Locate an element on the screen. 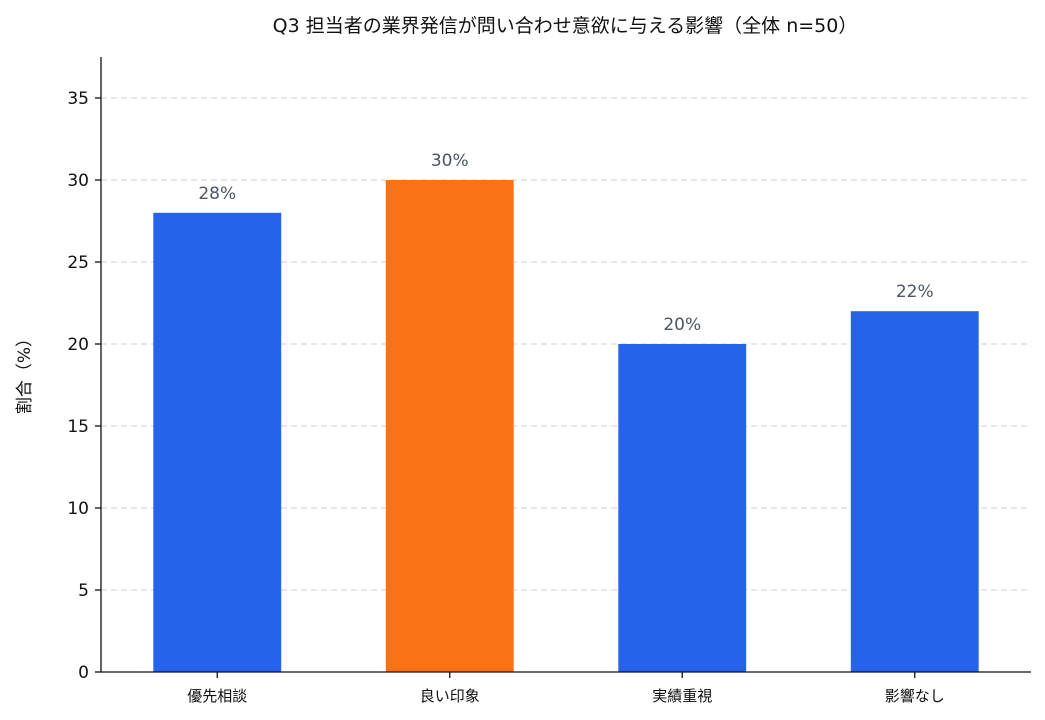 The width and height of the screenshot is (1045, 720). y-tick-label: 10 is located at coordinates (78, 509).